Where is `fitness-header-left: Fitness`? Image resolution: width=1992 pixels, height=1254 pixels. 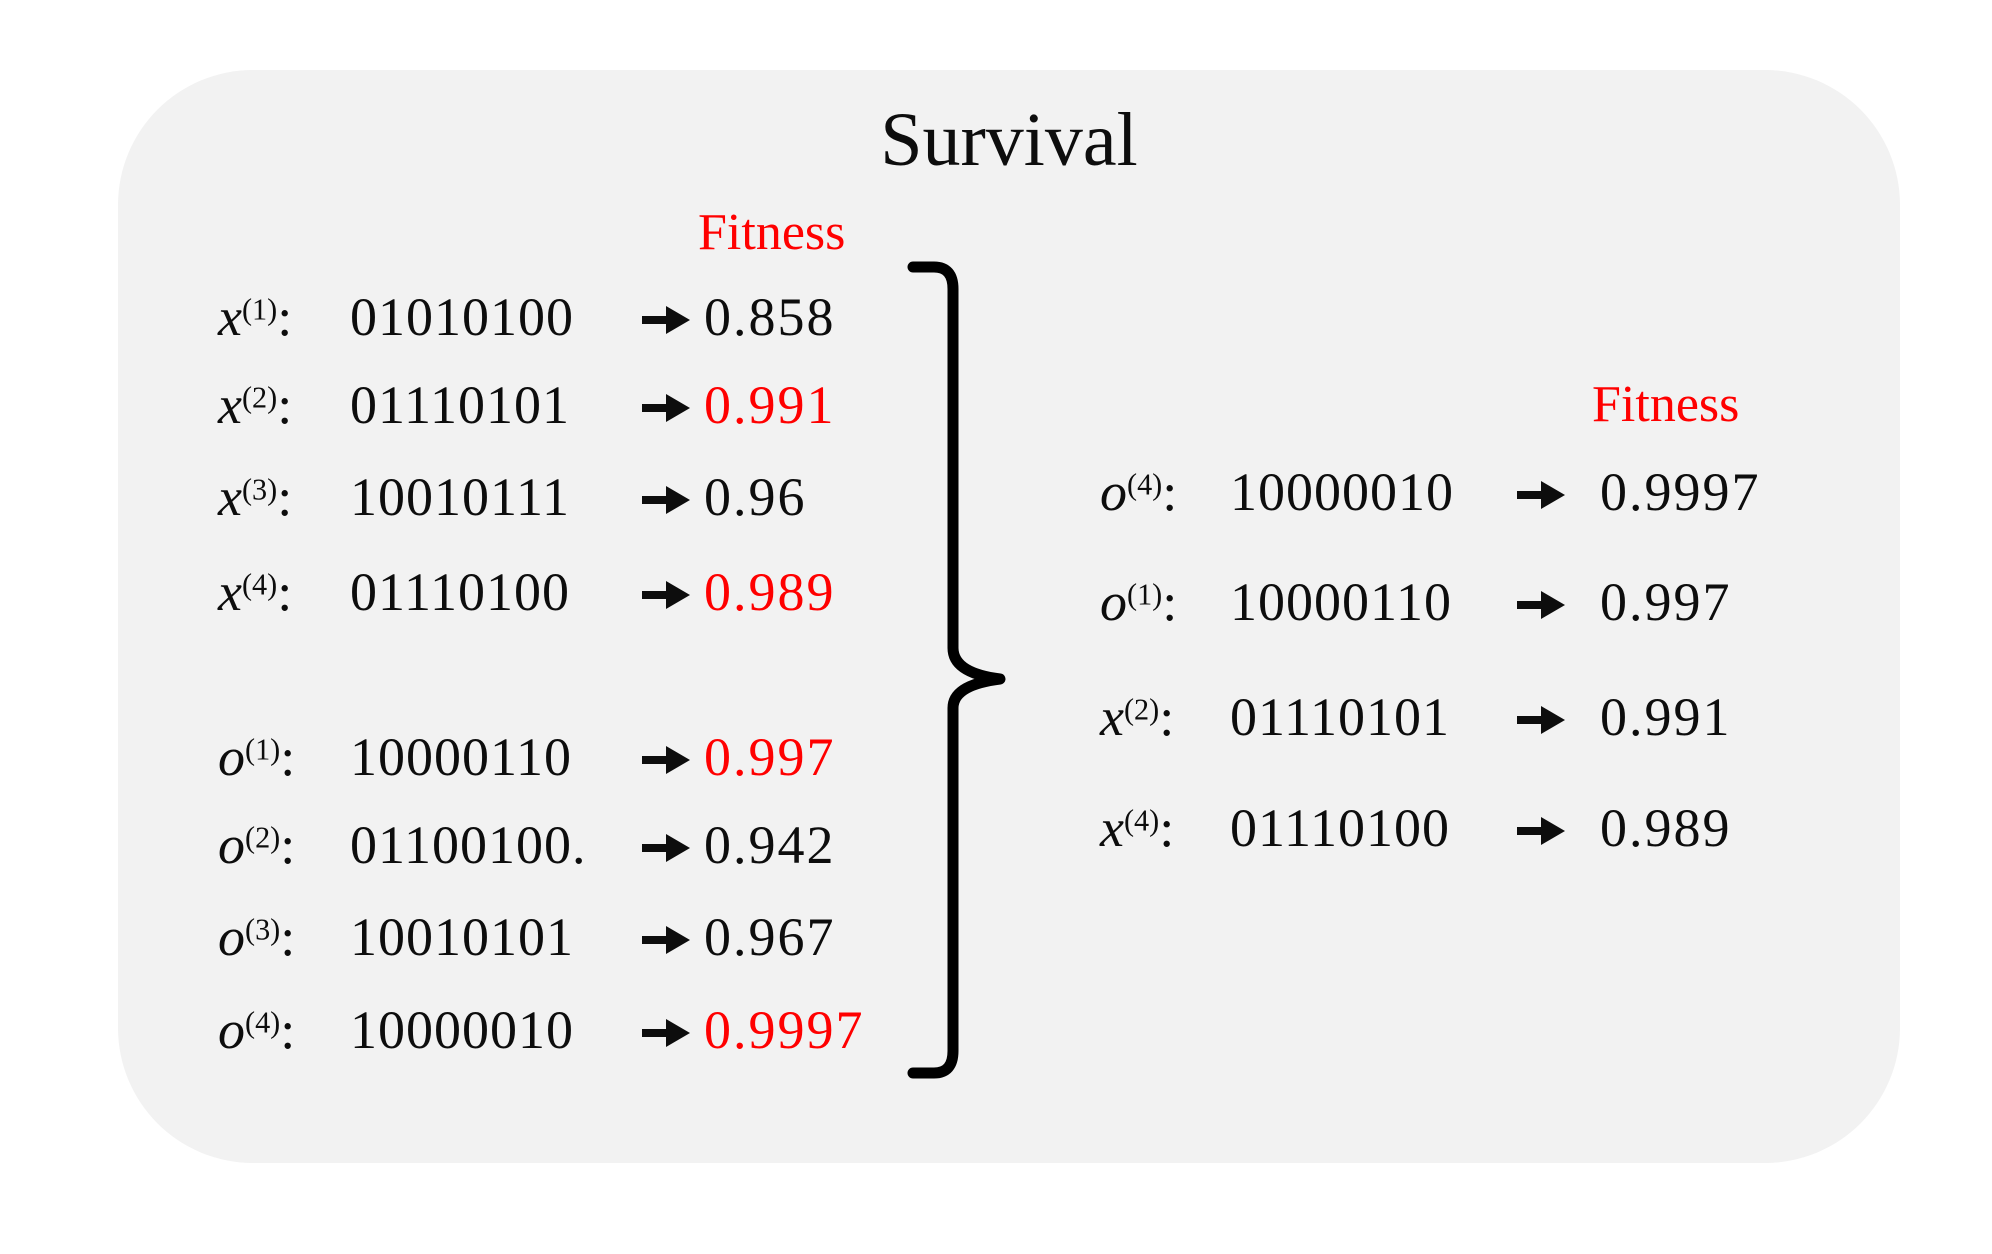
fitness-header-left: Fitness is located at coordinates (772, 232).